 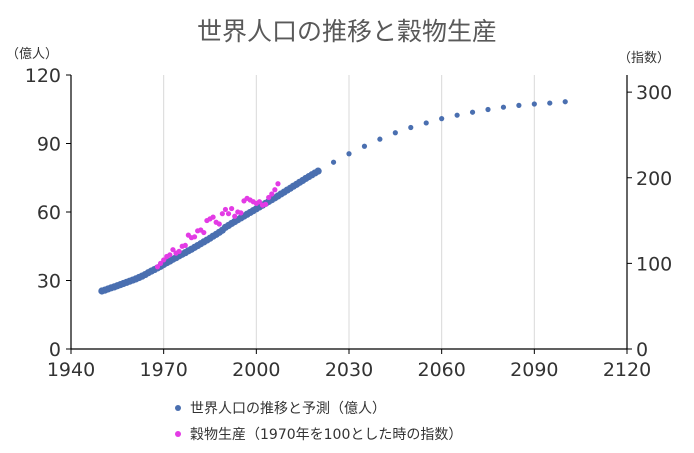 I want to click on right-tick-label: 300, so click(x=654, y=93).